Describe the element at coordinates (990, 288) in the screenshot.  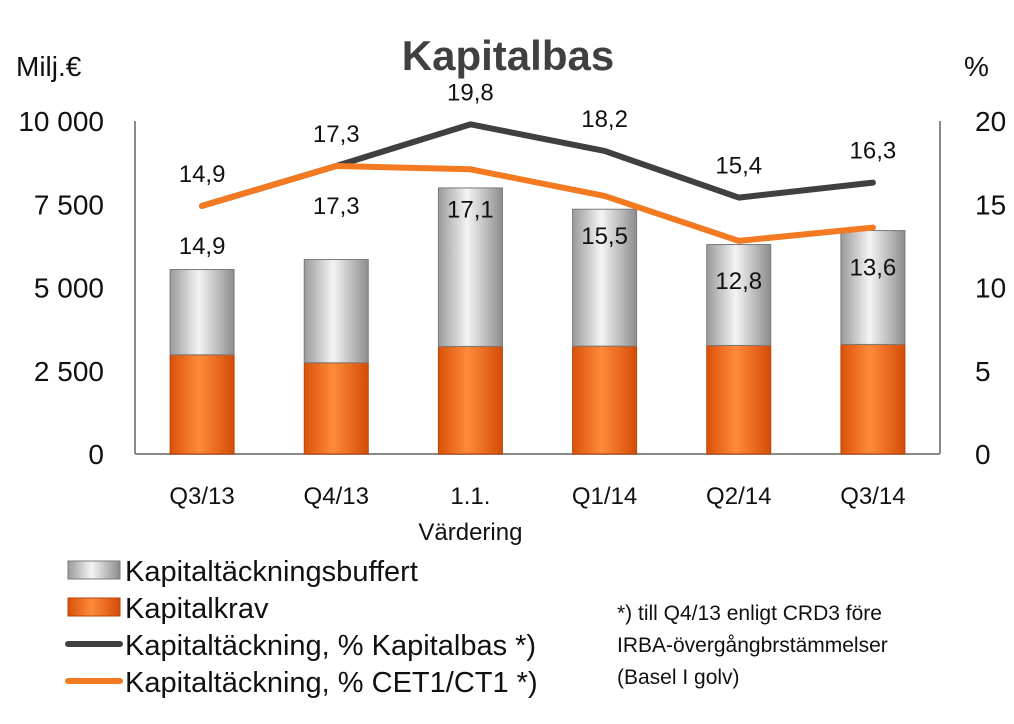
I see `y-right-tick-label: 10` at that location.